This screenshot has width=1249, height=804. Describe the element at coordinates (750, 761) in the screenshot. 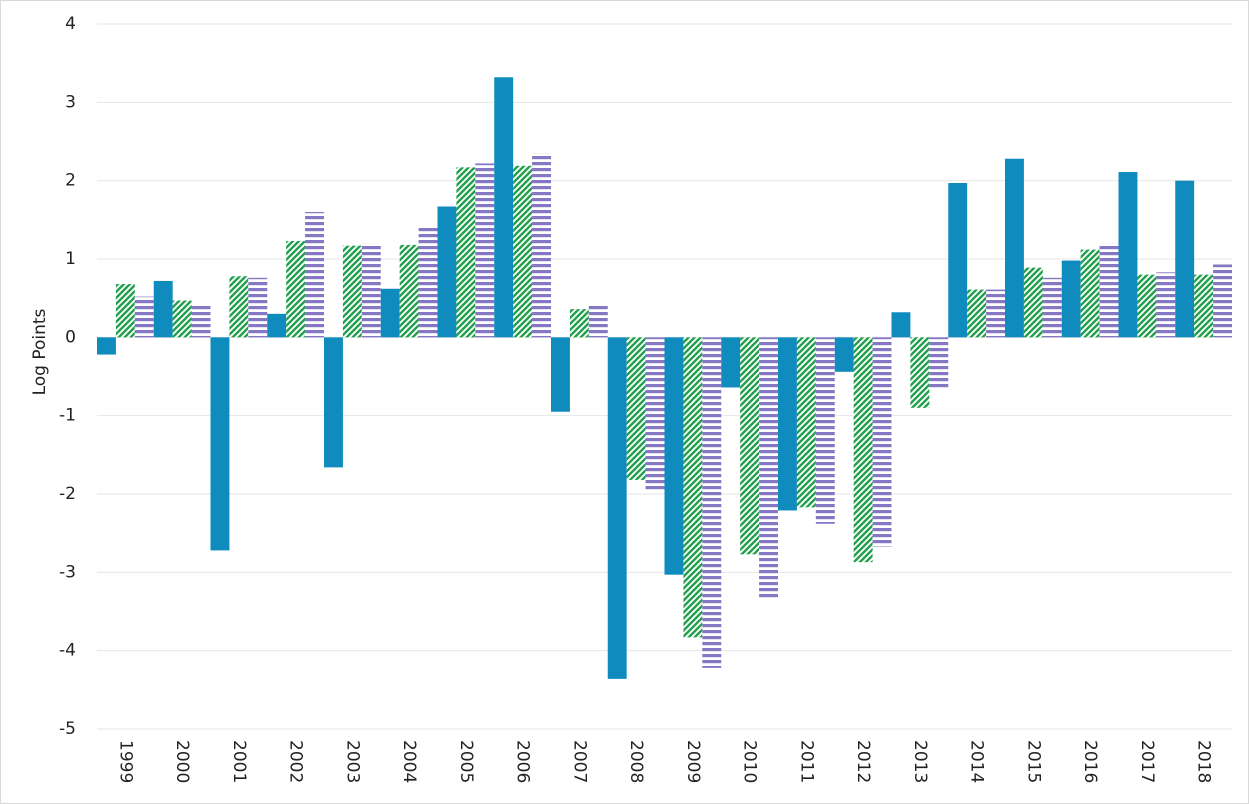

I see `x-tick-label: 2010` at that location.